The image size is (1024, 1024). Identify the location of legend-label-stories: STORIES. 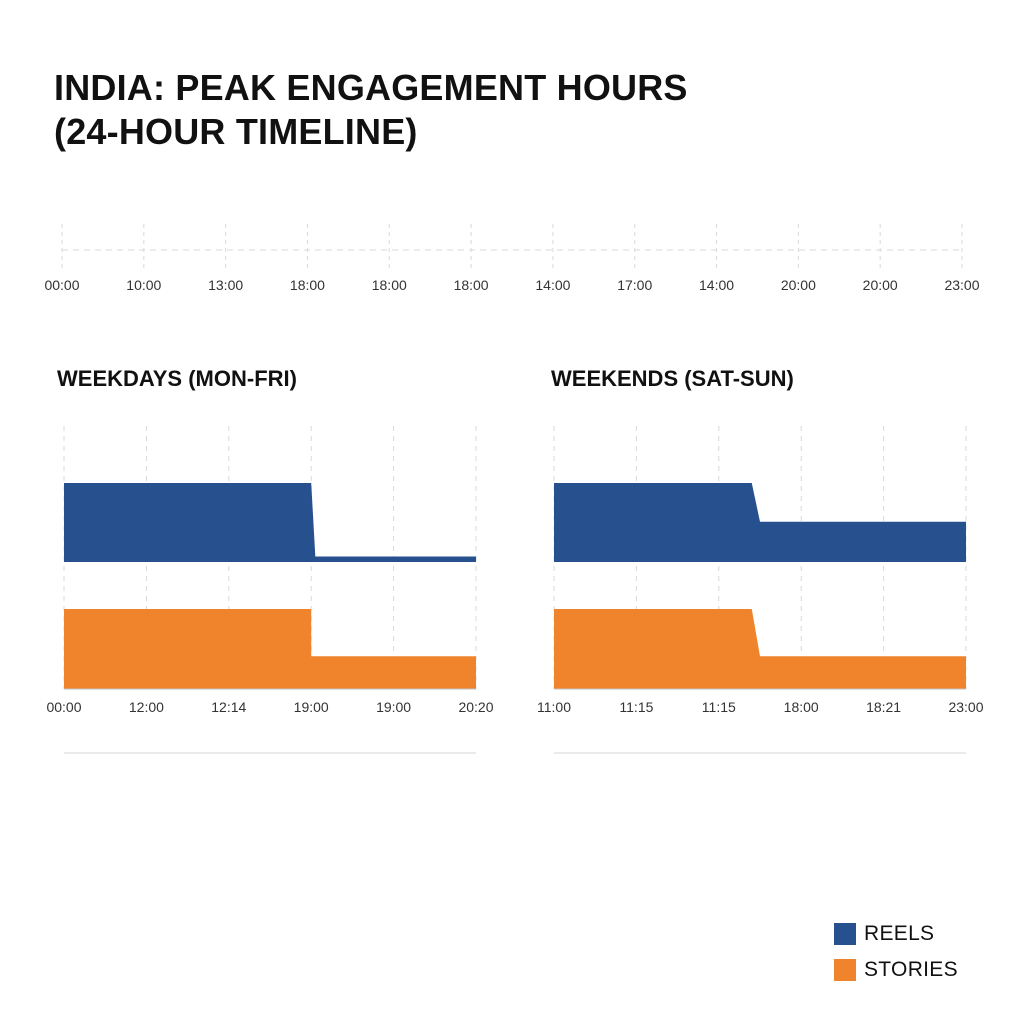
(911, 969).